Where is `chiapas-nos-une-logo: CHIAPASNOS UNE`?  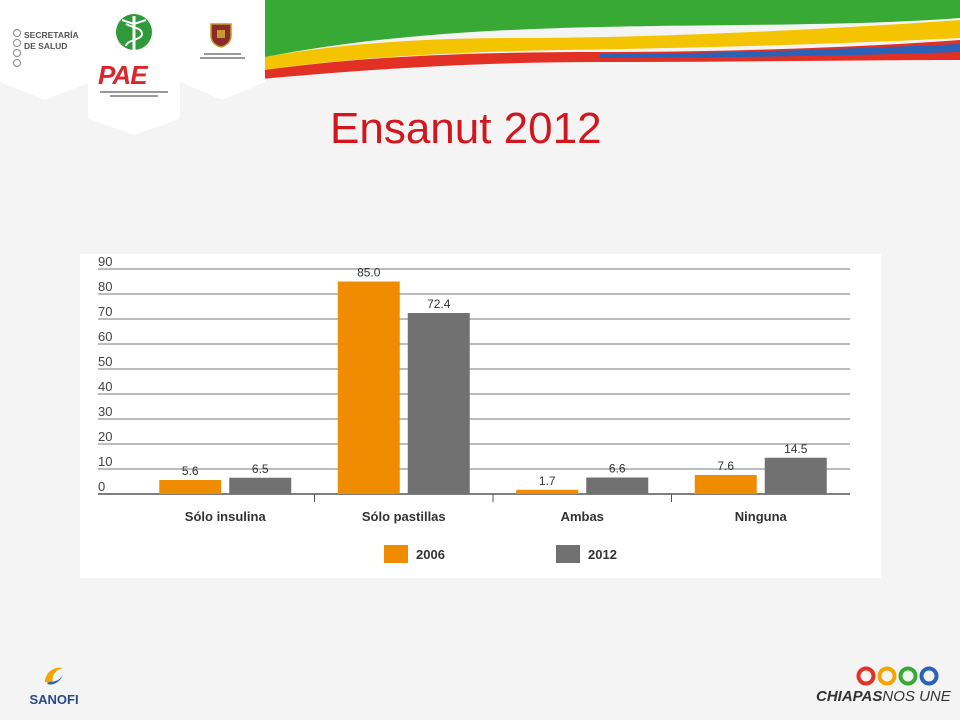
chiapas-nos-une-logo: CHIAPASNOS UNE is located at coordinates (883, 688).